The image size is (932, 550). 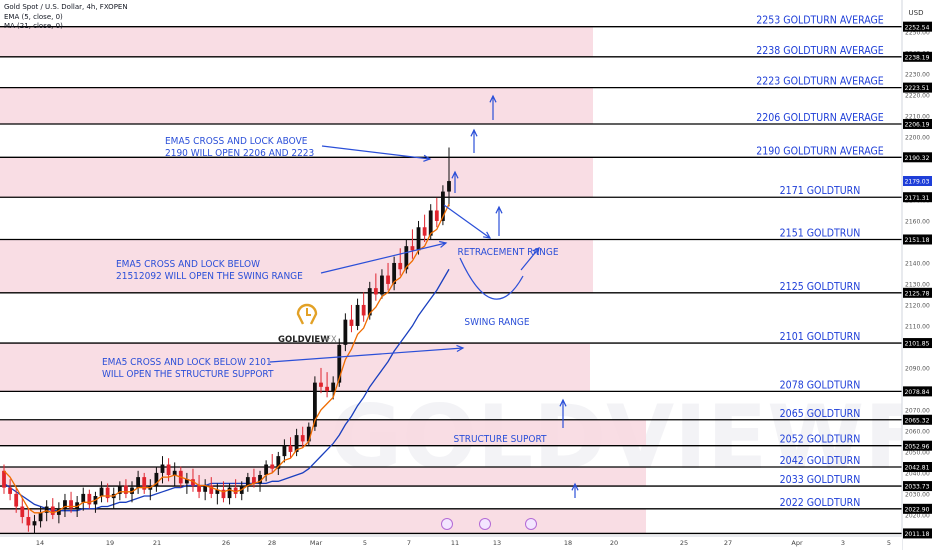 What do you see at coordinates (820, 118) in the screenshot?
I see `level-label: 2206 GOLDTURN AVERAGE` at bounding box center [820, 118].